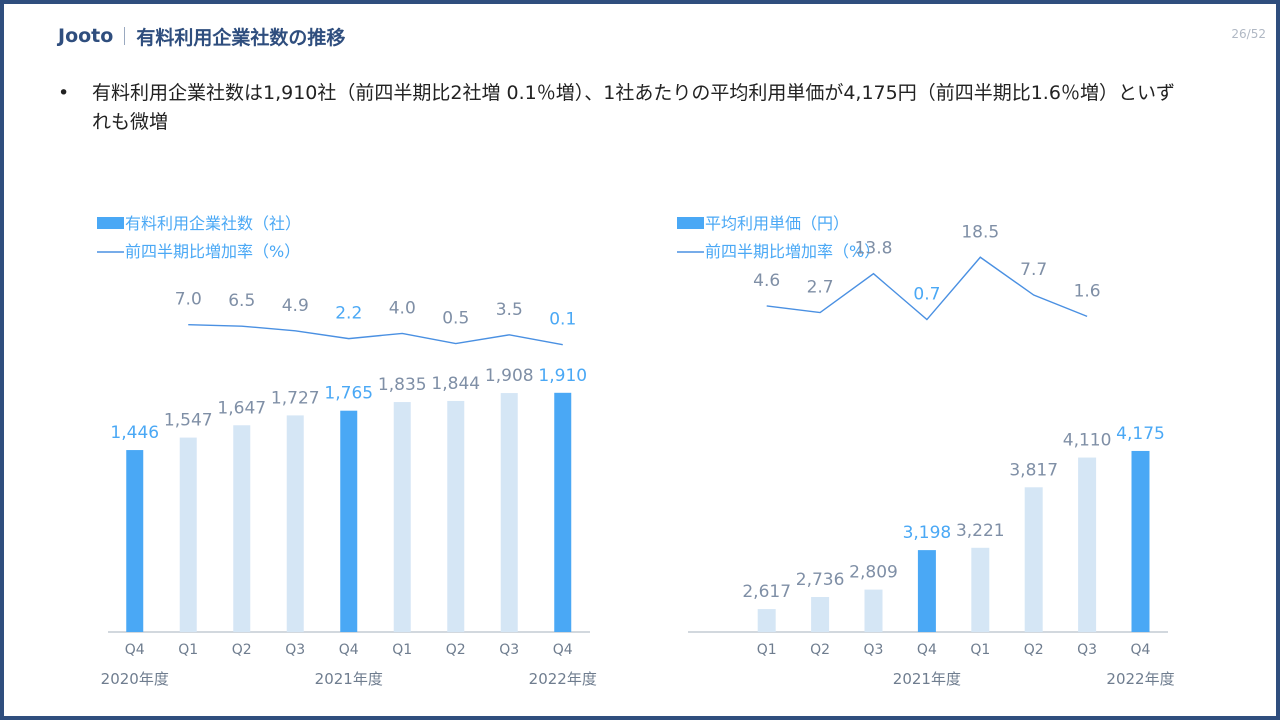 The image size is (1280, 720). I want to click on page-number: 26/52, so click(1248, 34).